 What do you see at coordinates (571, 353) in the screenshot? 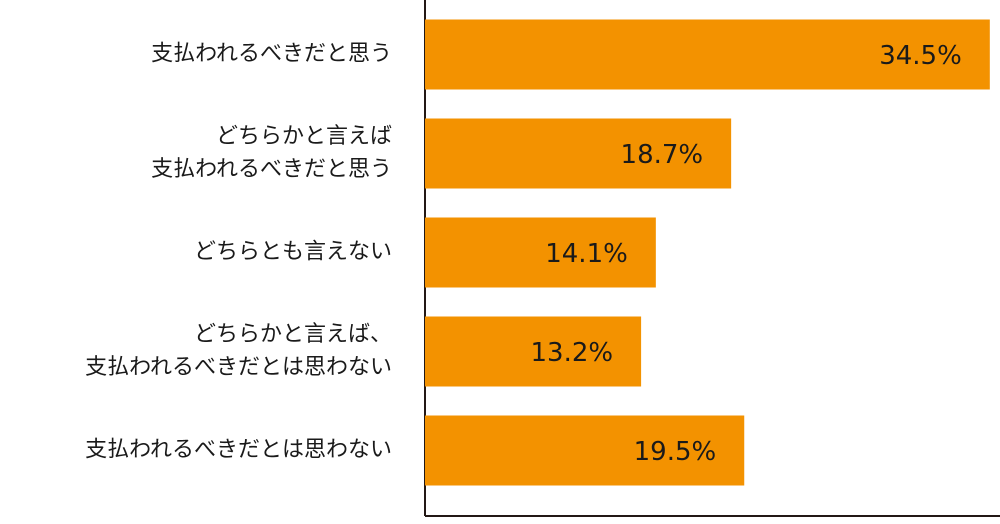
I see `value-label: 13.2%` at bounding box center [571, 353].